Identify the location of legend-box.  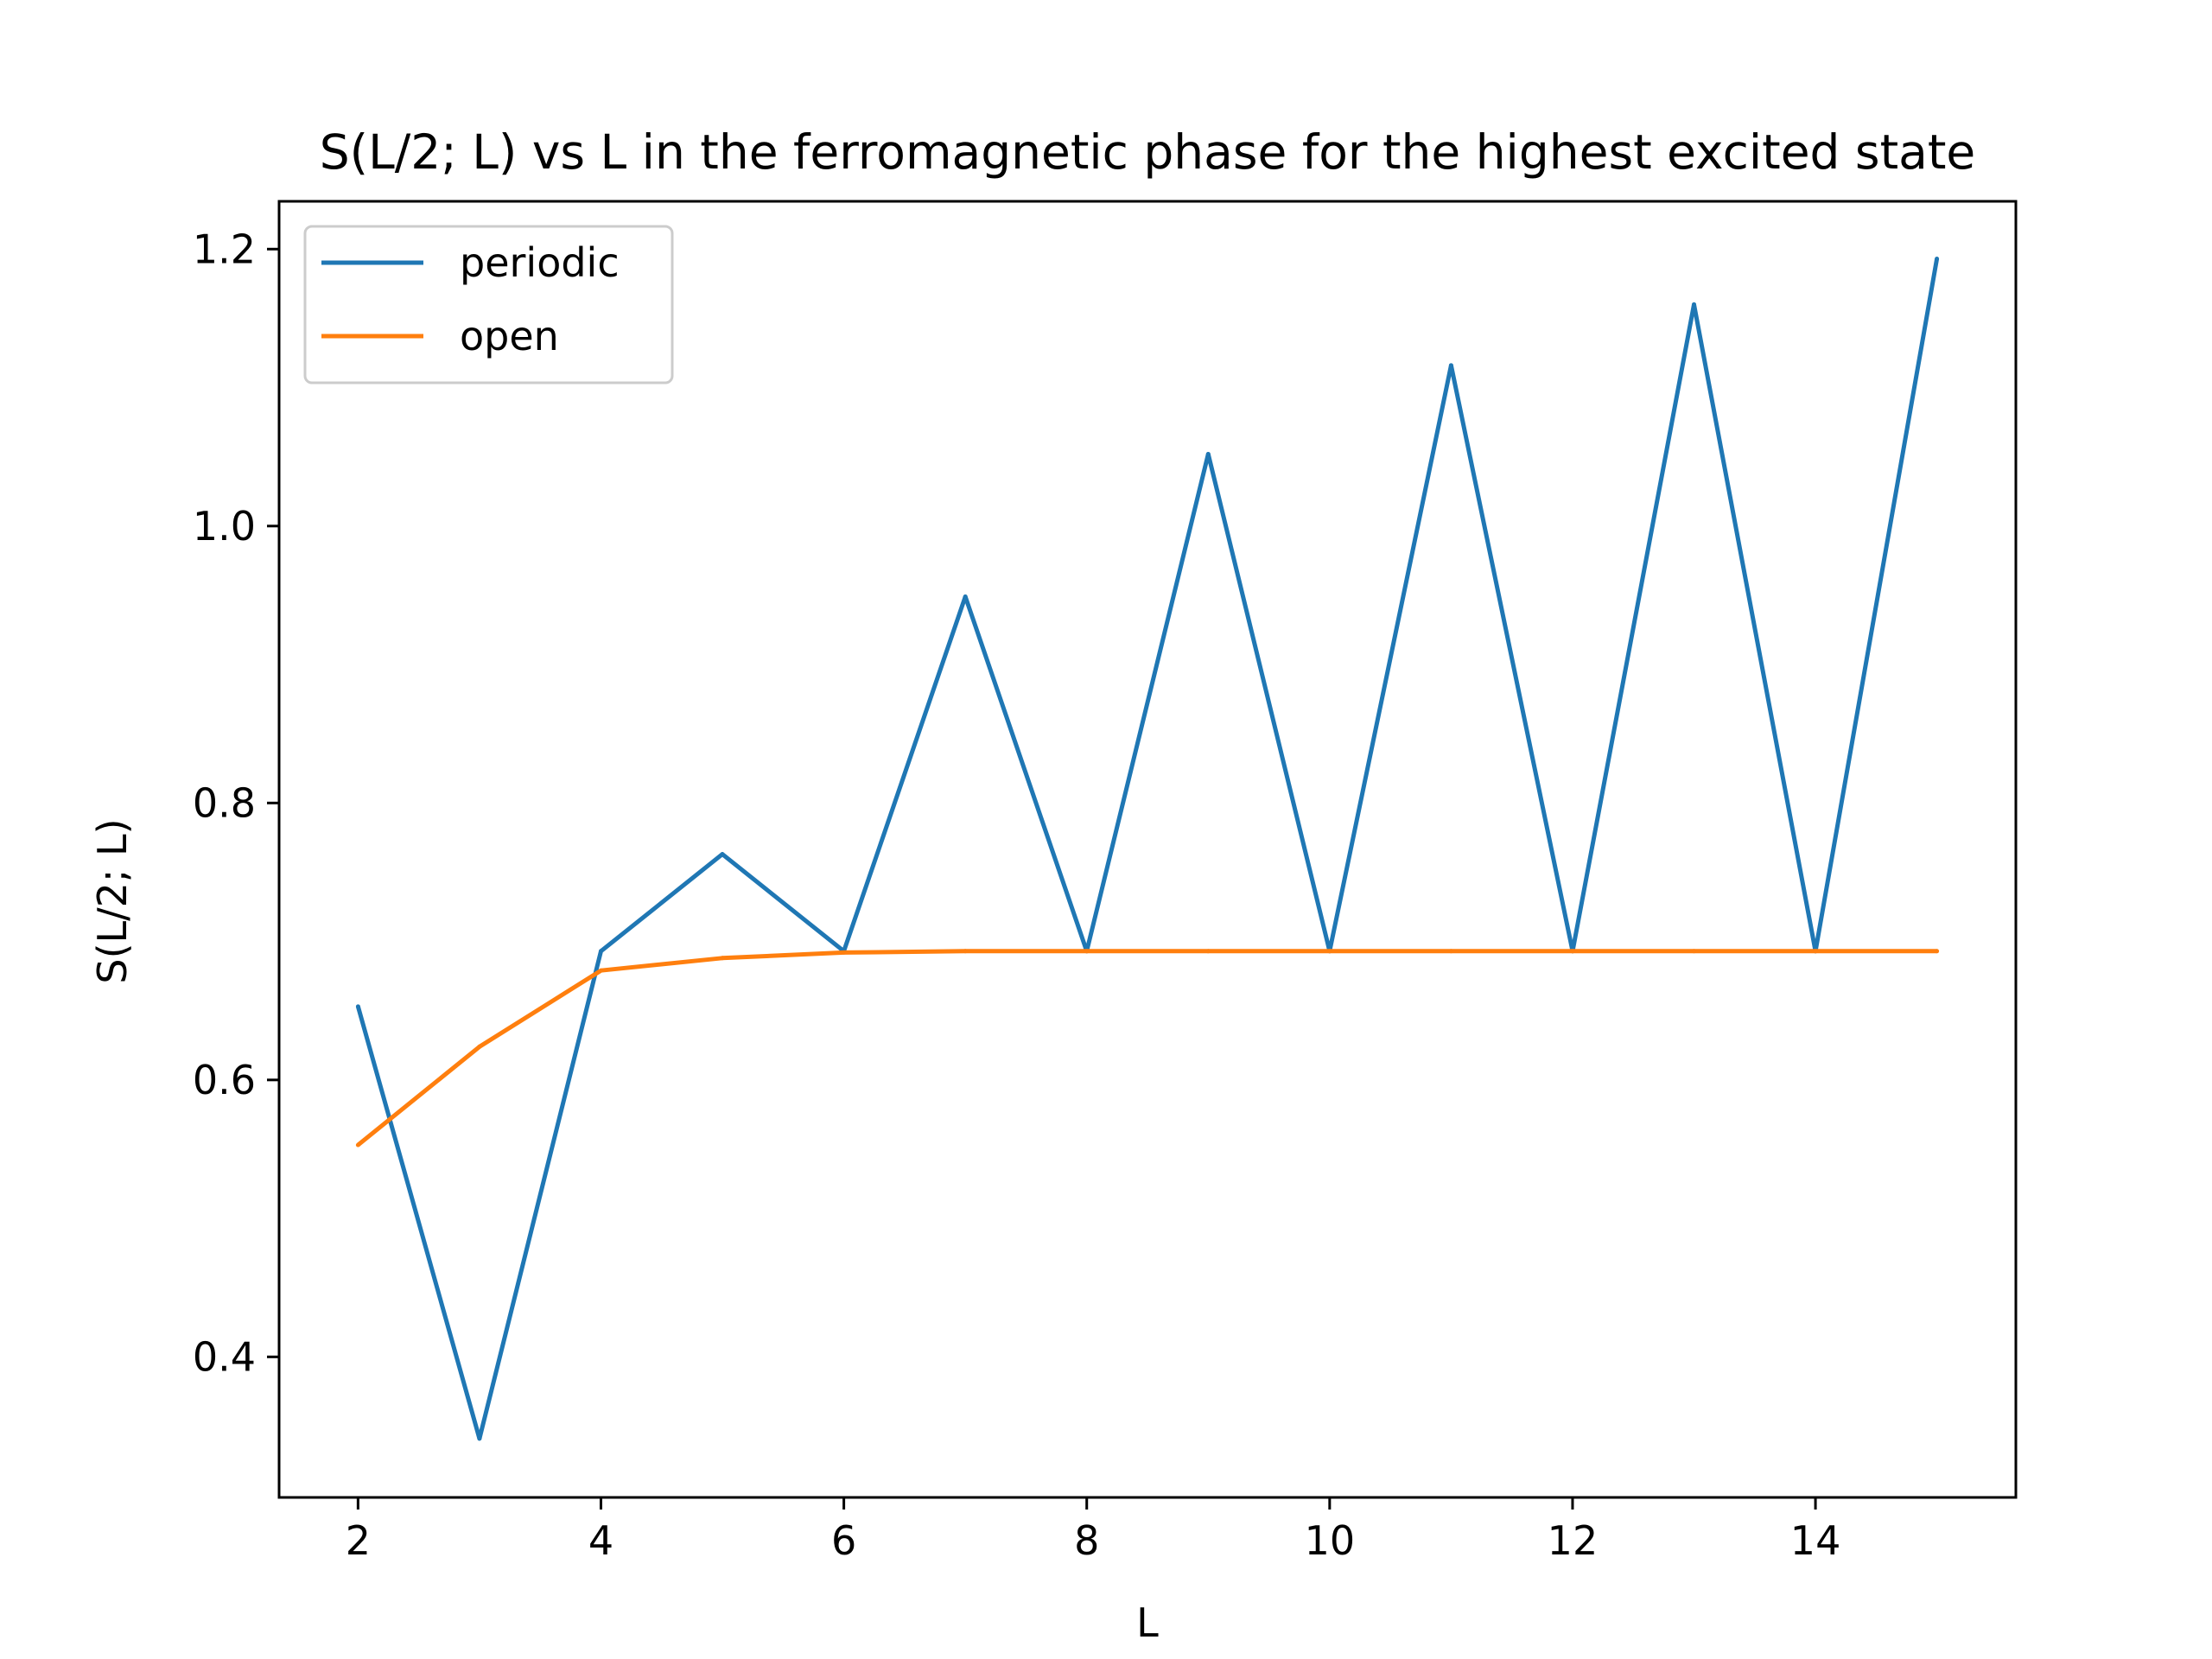
(488, 305).